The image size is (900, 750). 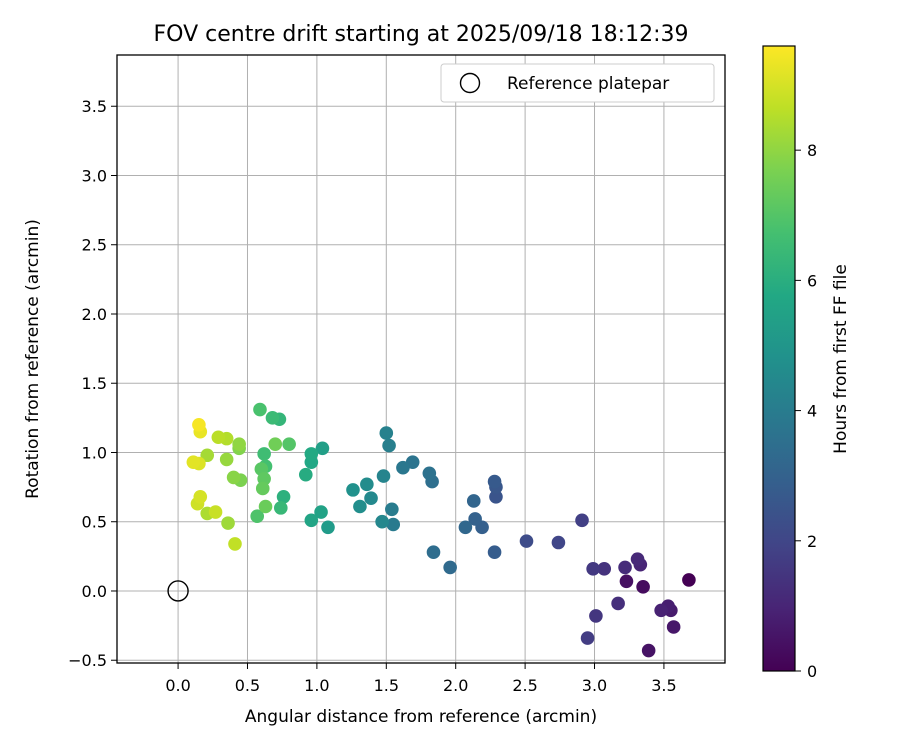 I want to click on y-tick-label: 1.5, so click(x=94, y=383).